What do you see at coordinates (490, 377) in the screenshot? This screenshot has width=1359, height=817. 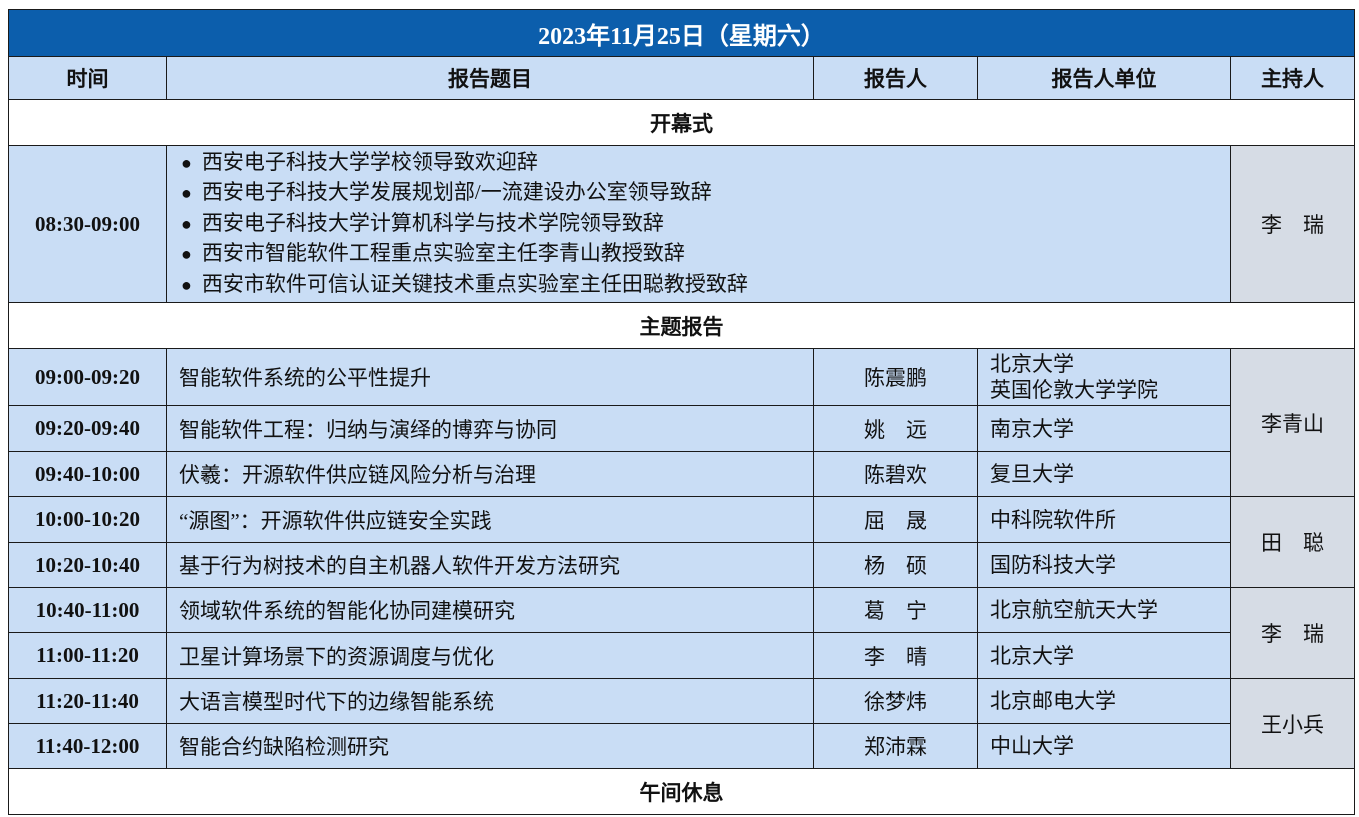 I see `talk-topic: 智能软件系统的公平性提升` at bounding box center [490, 377].